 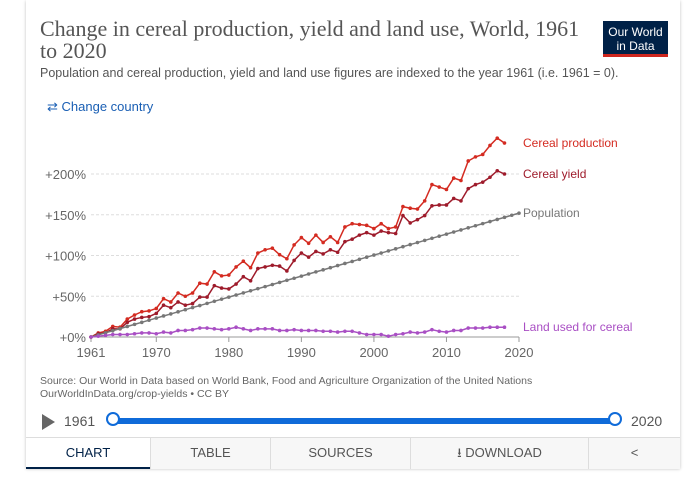 I want to click on timeline-start-handle, so click(x=113, y=419).